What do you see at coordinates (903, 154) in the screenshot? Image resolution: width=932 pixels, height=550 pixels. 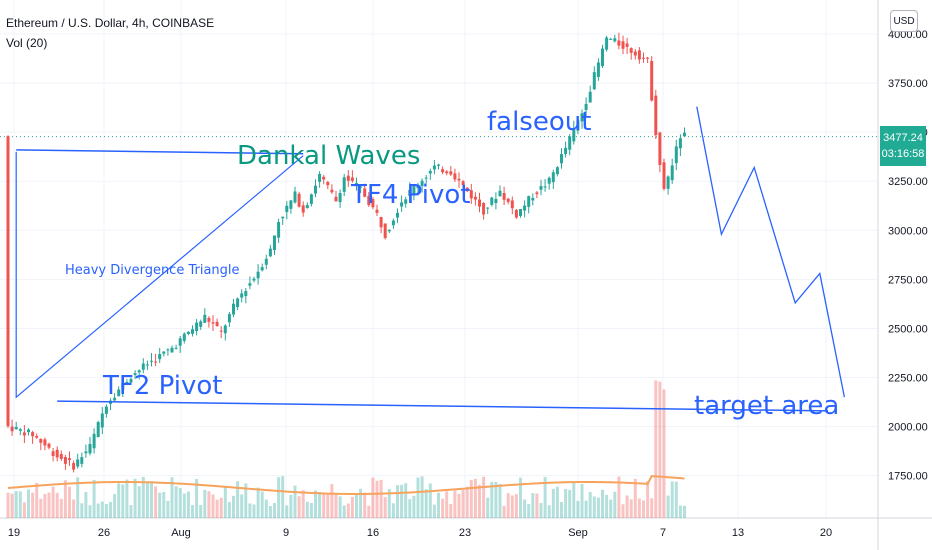 I see `bar-countdown: 03:16:58` at bounding box center [903, 154].